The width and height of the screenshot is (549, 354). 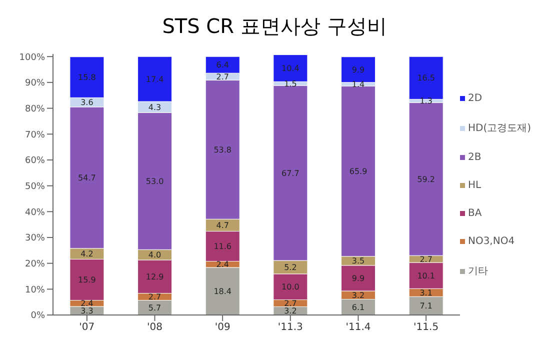 What do you see at coordinates (491, 241) in the screenshot?
I see `legend-label: NO3,NO4` at bounding box center [491, 241].